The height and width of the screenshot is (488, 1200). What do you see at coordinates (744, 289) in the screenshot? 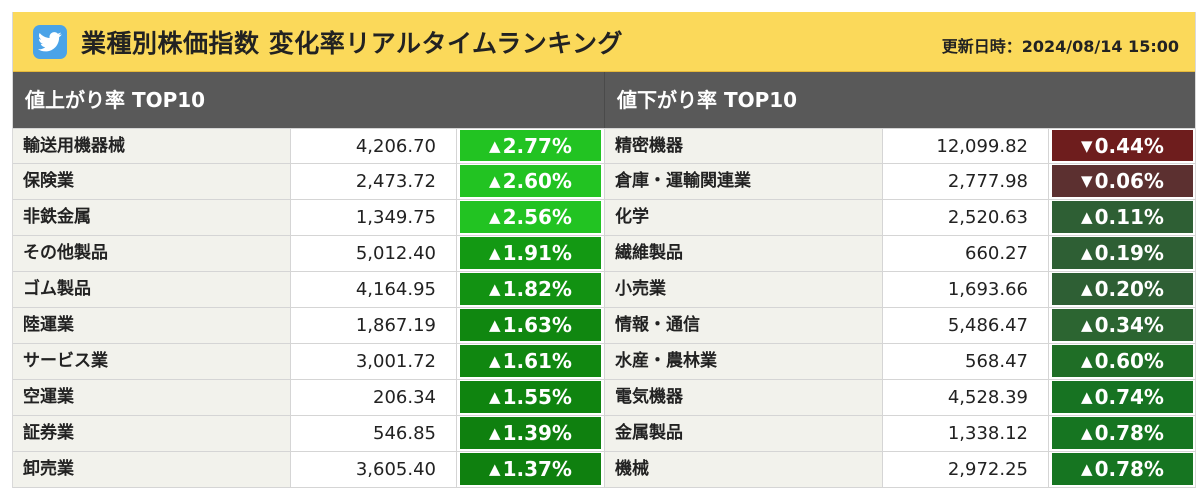
I see `sector-name: 小売業` at bounding box center [744, 289].